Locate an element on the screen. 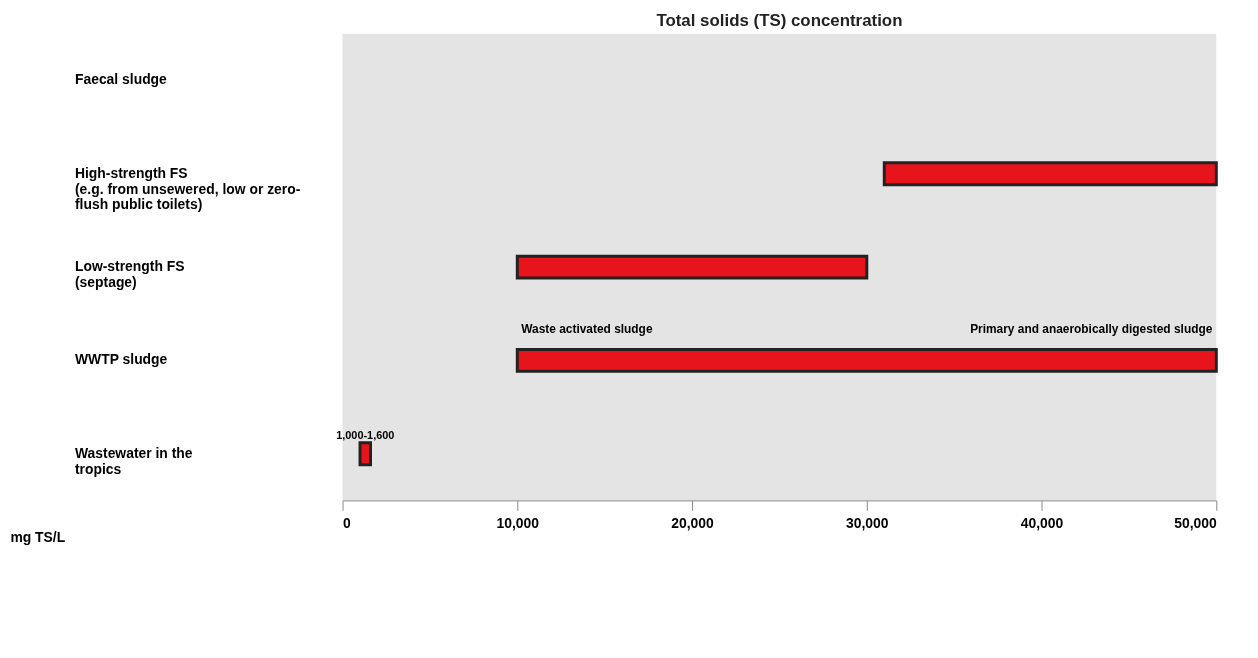 This screenshot has width=1258, height=658. x-tick-label: 10,000 is located at coordinates (518, 522).